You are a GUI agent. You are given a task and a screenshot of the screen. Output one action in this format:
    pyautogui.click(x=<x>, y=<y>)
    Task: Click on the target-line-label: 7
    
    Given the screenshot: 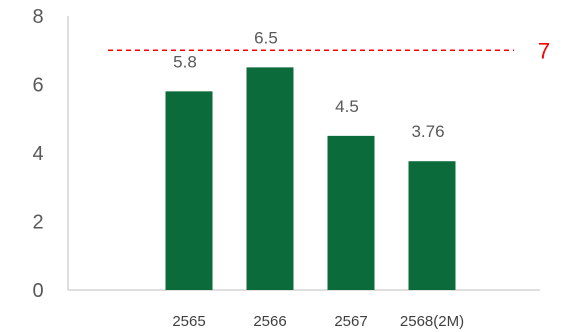 What is the action you would take?
    pyautogui.click(x=544, y=50)
    